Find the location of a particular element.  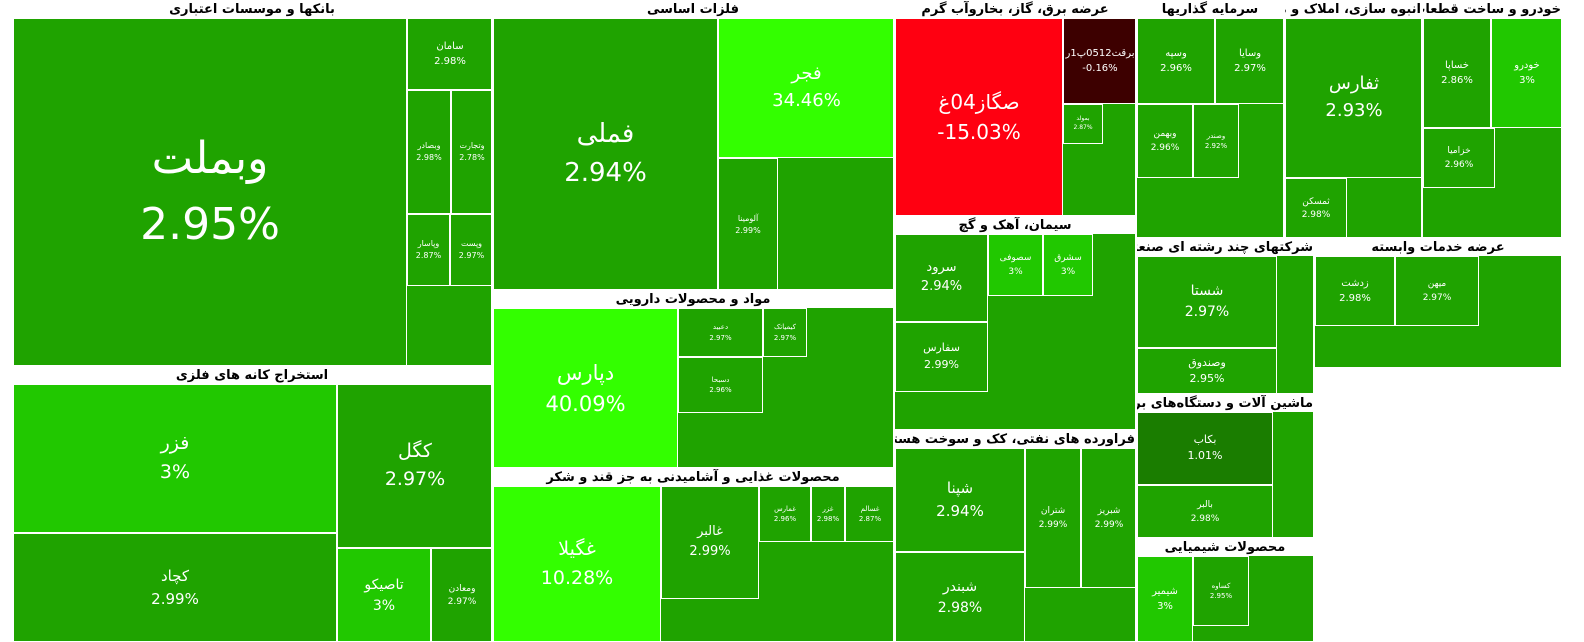

tile-pharma-1: دعبید 2.97% is located at coordinates (720, 332).